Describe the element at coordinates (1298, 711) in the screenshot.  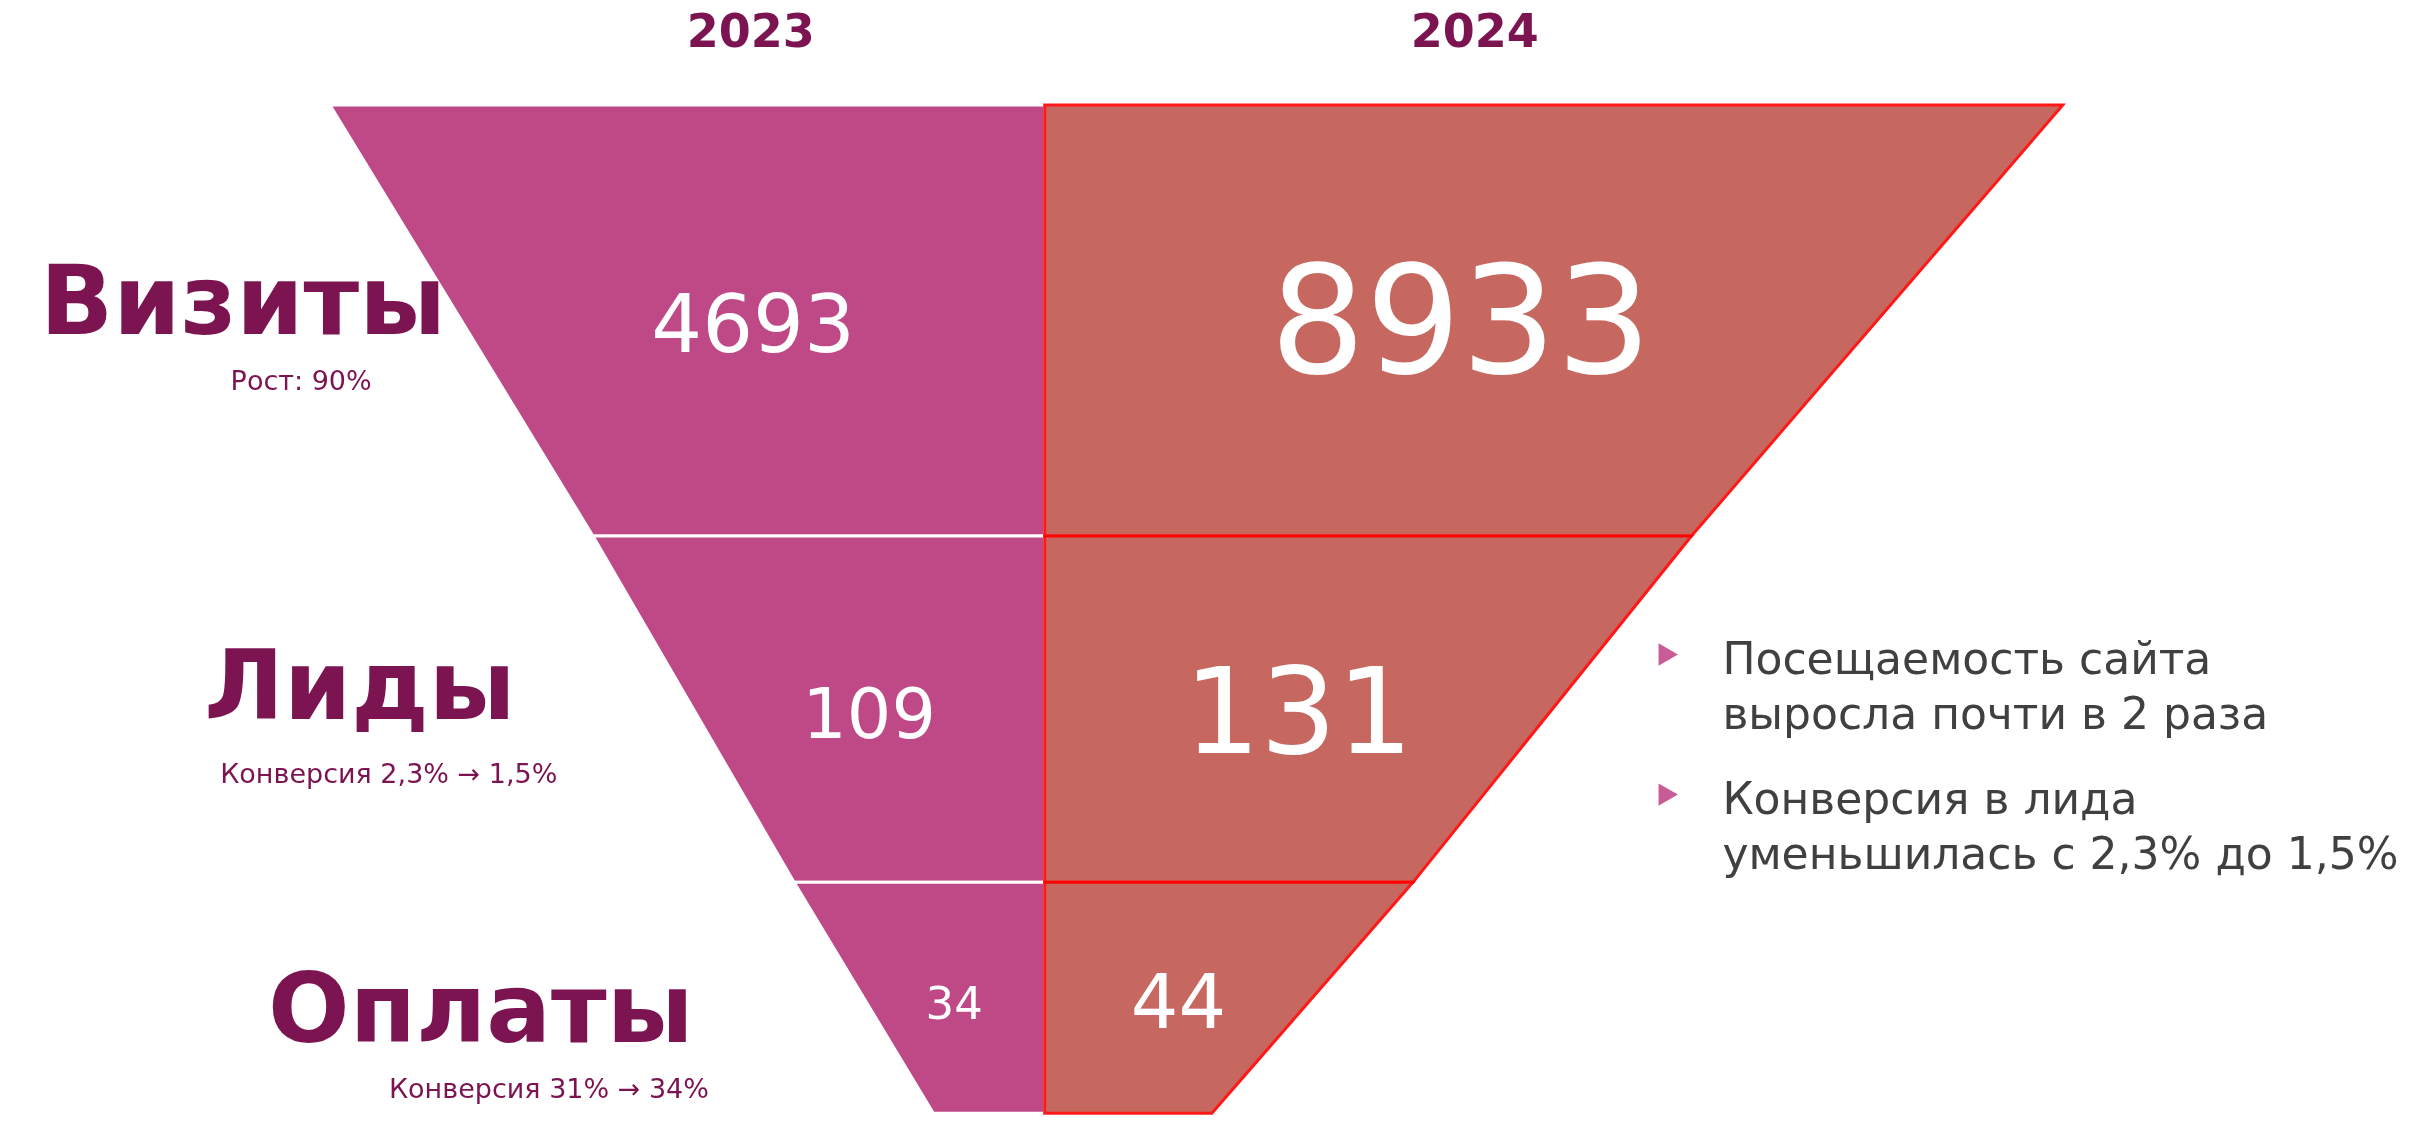
I see `data-label: 131` at that location.